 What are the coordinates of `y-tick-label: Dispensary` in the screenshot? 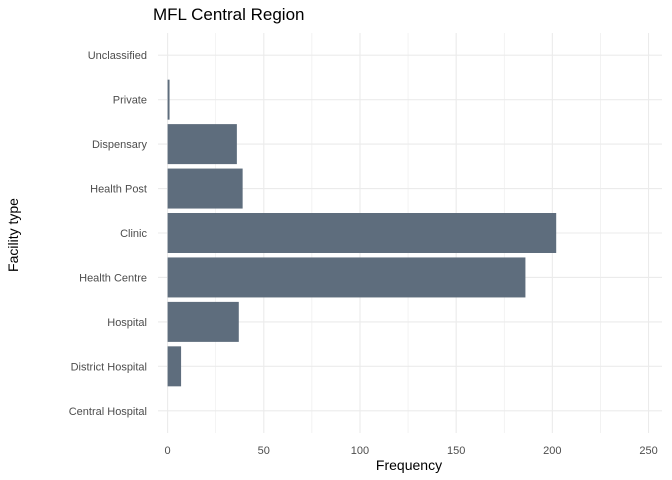 It's located at (120, 145).